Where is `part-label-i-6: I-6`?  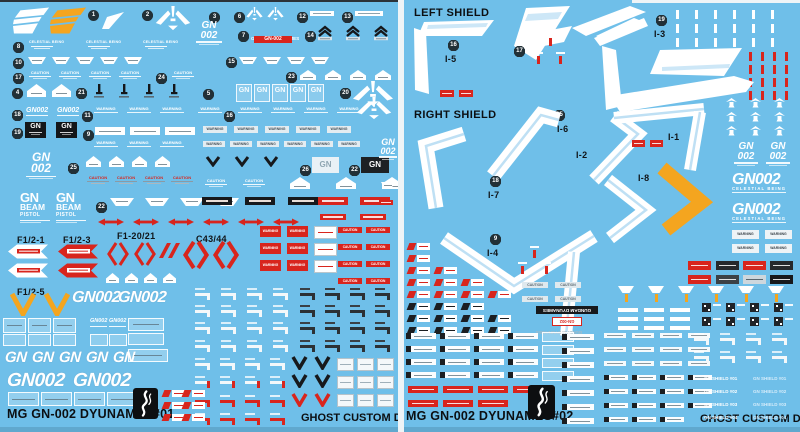
part-label-i-6: I-6 is located at coordinates (563, 129).